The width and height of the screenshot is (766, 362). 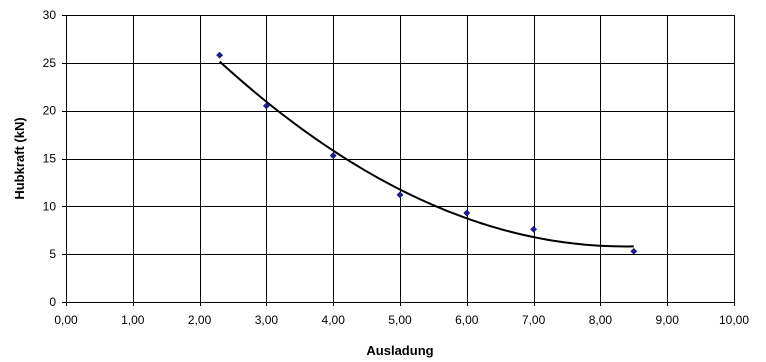 I want to click on x-tick-label: 3,00, so click(x=267, y=320).